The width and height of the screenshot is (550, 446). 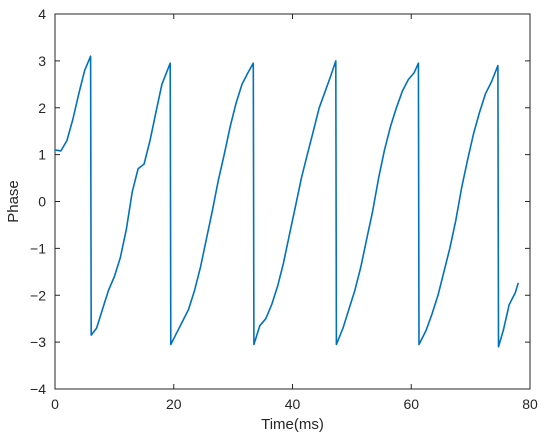 What do you see at coordinates (42, 14) in the screenshot?
I see `y-tick-label: 4` at bounding box center [42, 14].